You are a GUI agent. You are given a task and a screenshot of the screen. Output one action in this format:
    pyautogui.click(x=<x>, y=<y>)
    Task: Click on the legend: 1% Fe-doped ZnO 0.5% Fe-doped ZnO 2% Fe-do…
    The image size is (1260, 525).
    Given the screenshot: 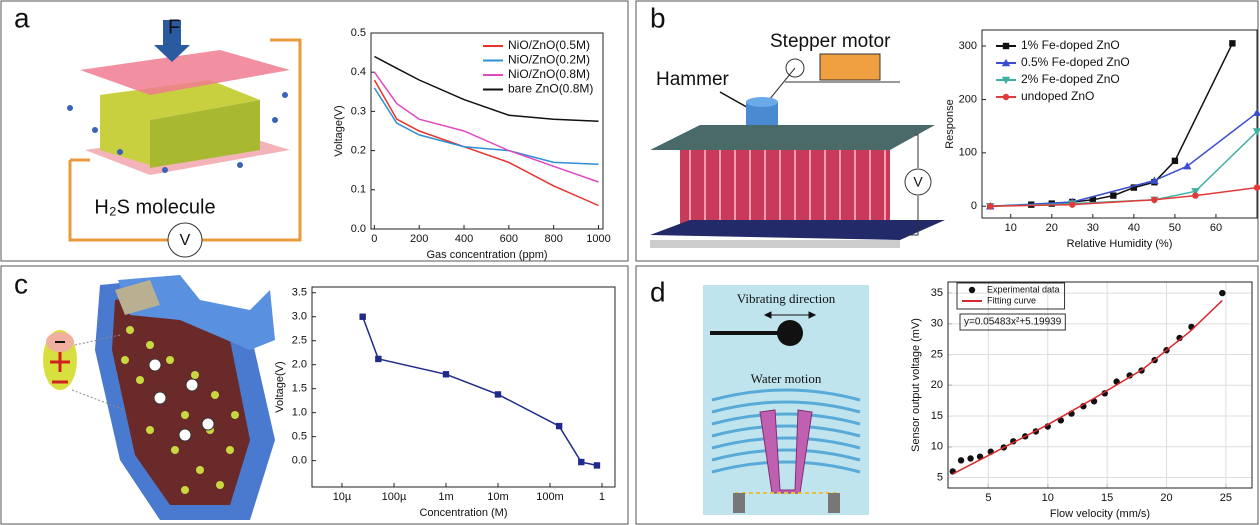 What is the action you would take?
    pyautogui.click(x=1063, y=70)
    